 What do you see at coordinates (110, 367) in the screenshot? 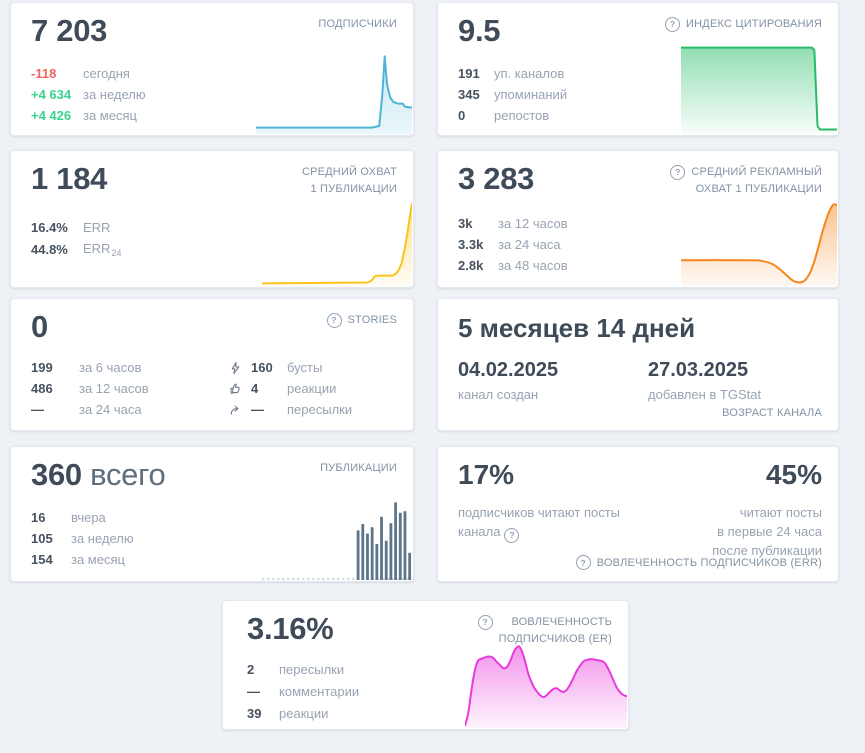
I see `stat-label: за 6 часов` at bounding box center [110, 367].